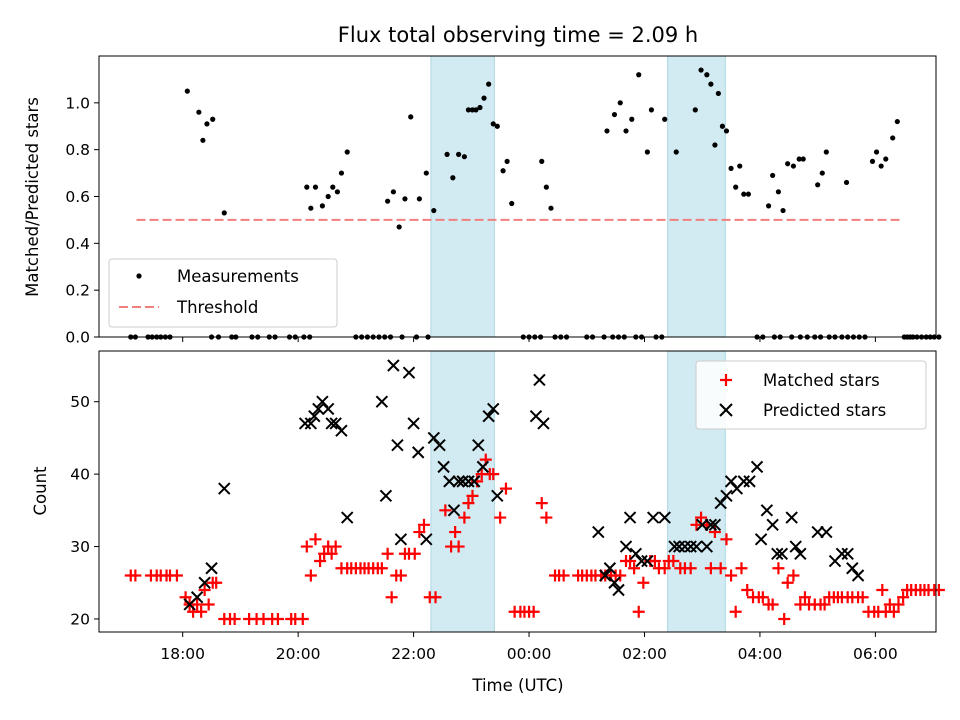 Image resolution: width=960 pixels, height=720 pixels. Describe the element at coordinates (821, 380) in the screenshot. I see `legend-matched-label: Matched stars` at that location.